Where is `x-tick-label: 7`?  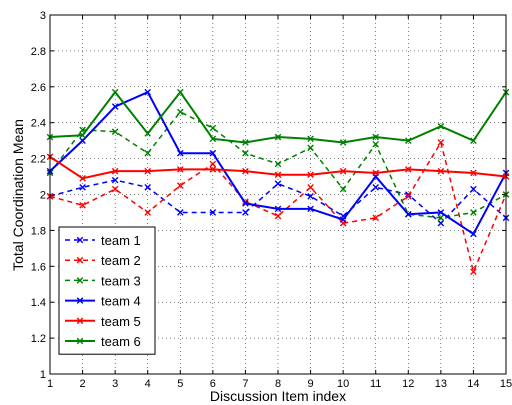
x-tick-label: 7 is located at coordinates (245, 384).